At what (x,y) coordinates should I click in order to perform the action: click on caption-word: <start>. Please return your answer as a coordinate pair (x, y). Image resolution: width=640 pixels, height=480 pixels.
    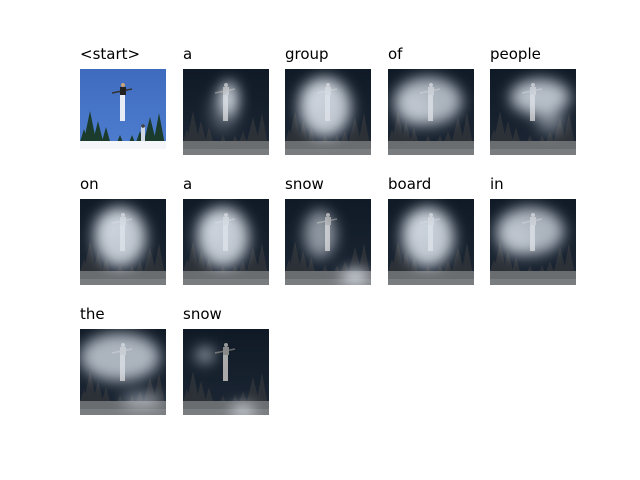
    Looking at the image, I should click on (110, 54).